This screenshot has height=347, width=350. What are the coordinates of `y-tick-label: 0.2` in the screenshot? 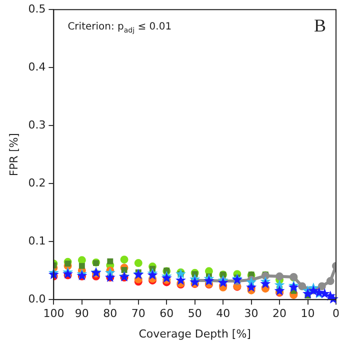 It's located at (37, 183).